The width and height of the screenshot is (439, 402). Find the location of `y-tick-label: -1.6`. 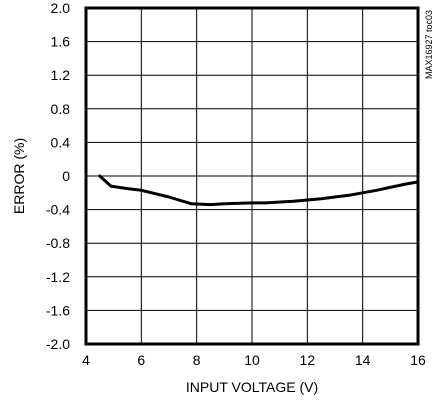

y-tick-label: -1.6 is located at coordinates (58, 310).